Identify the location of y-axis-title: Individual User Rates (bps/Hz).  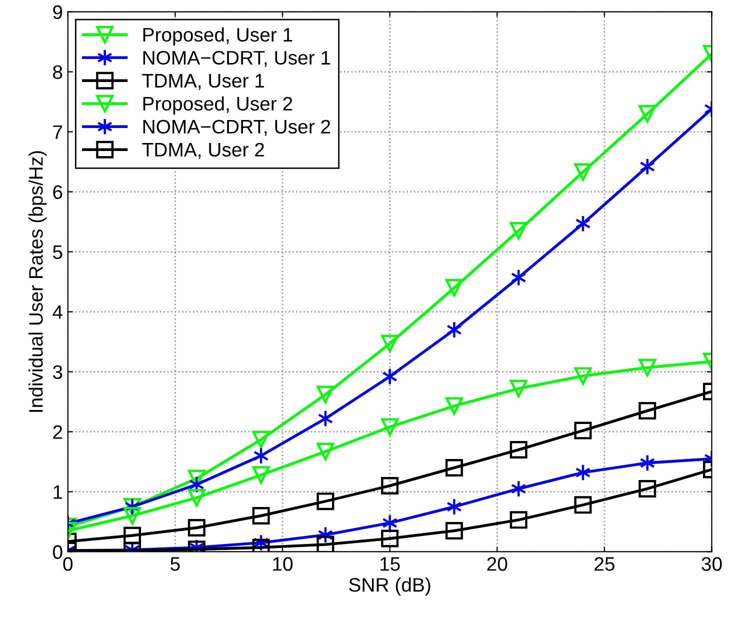
(37, 281).